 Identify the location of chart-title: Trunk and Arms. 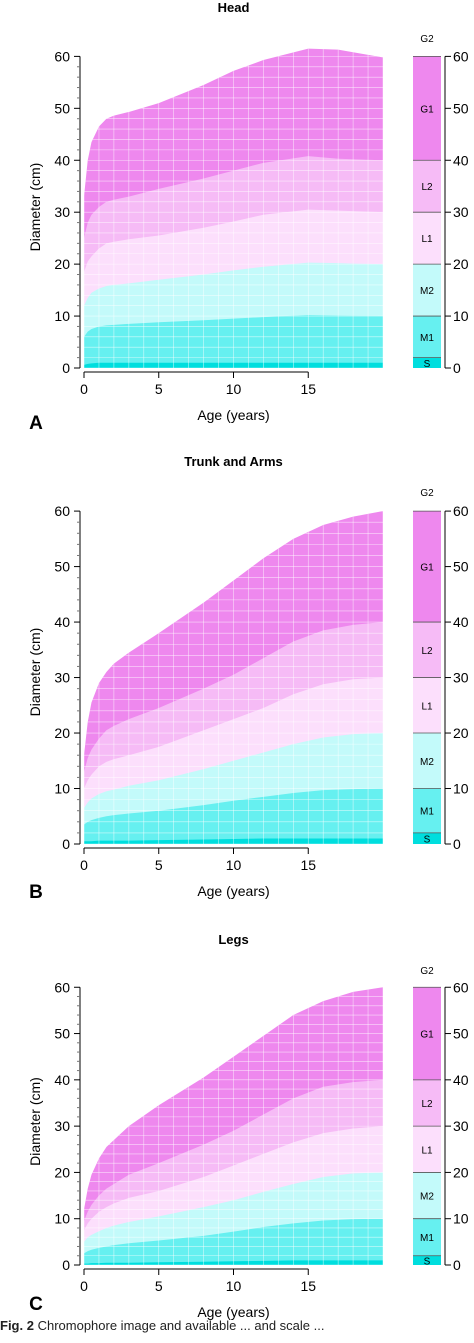
(233, 461).